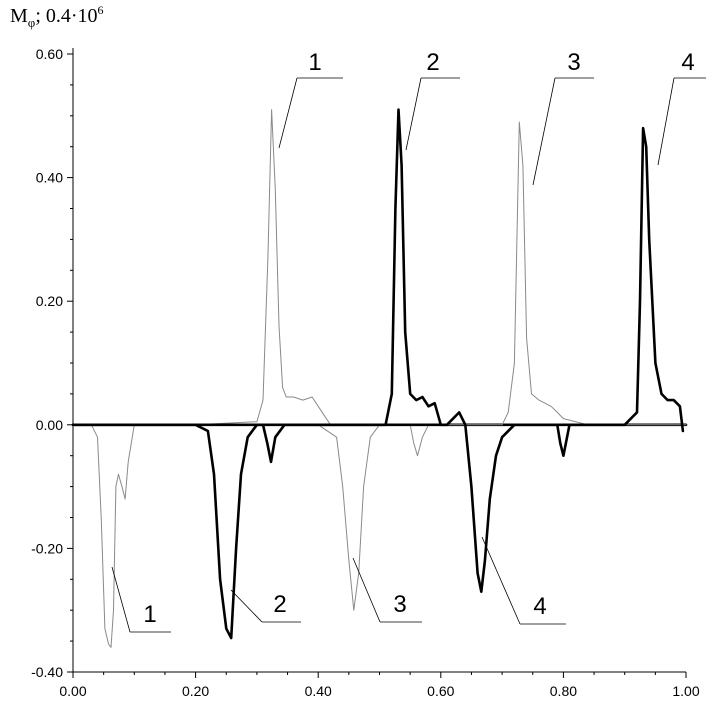 This screenshot has height=723, width=712. I want to click on y-tick-label: -0.20, so click(47, 548).